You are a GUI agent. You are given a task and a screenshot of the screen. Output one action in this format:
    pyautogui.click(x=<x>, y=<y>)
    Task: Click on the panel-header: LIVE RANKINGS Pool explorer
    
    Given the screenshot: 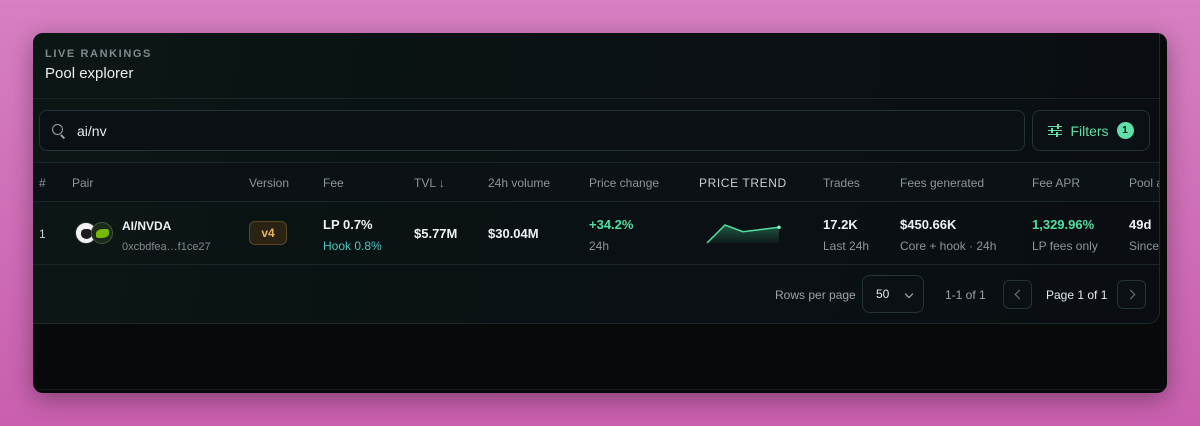 What is the action you would take?
    pyautogui.click(x=98, y=65)
    